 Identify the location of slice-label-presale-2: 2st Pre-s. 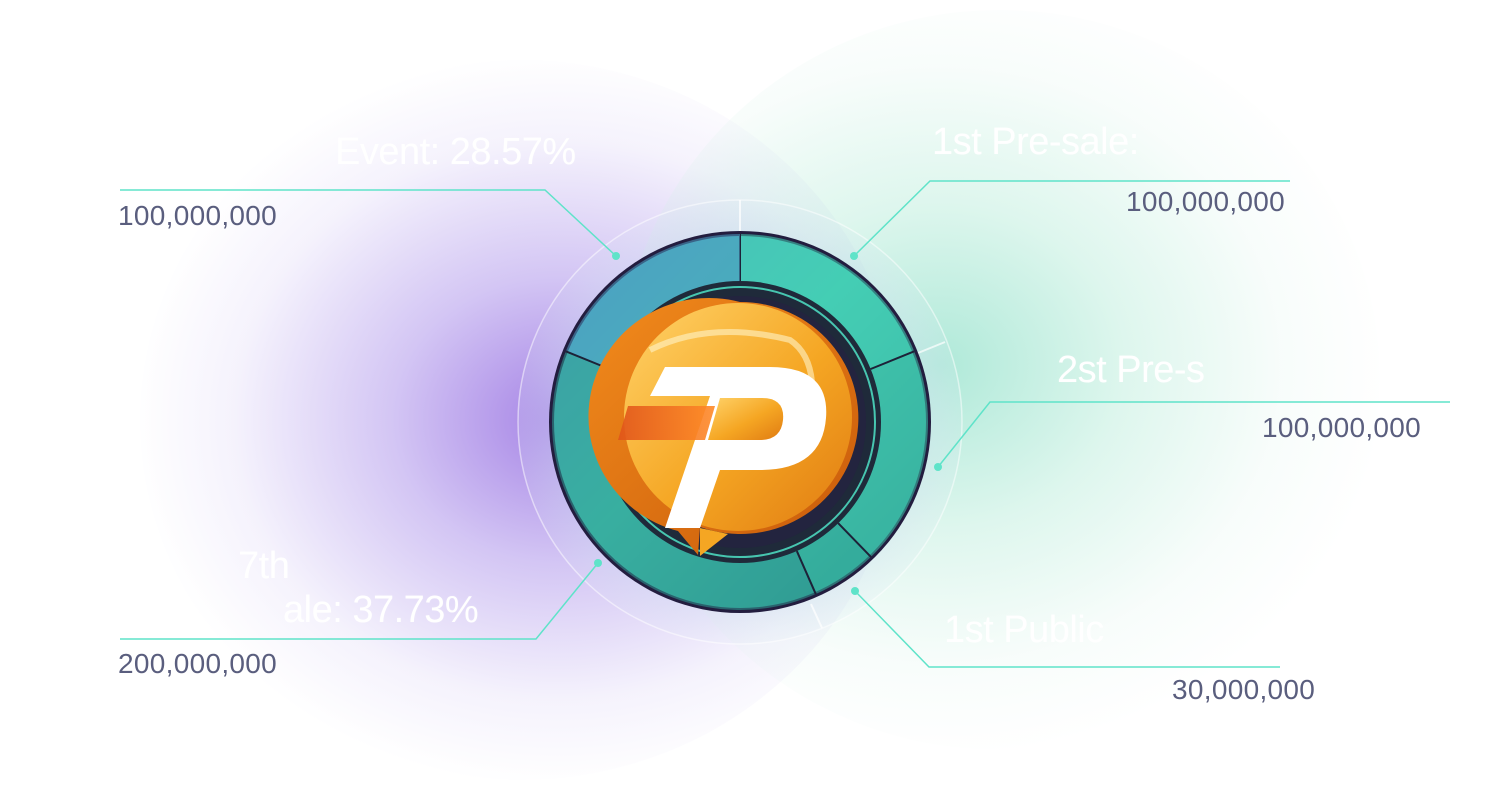
(1131, 370).